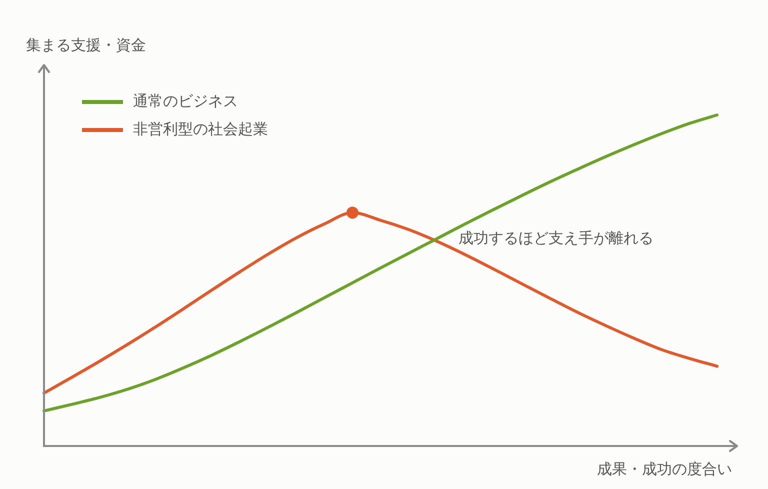 Image resolution: width=768 pixels, height=489 pixels. What do you see at coordinates (556, 237) in the screenshot?
I see `annotation: 成功するほど支え手が離れる` at bounding box center [556, 237].